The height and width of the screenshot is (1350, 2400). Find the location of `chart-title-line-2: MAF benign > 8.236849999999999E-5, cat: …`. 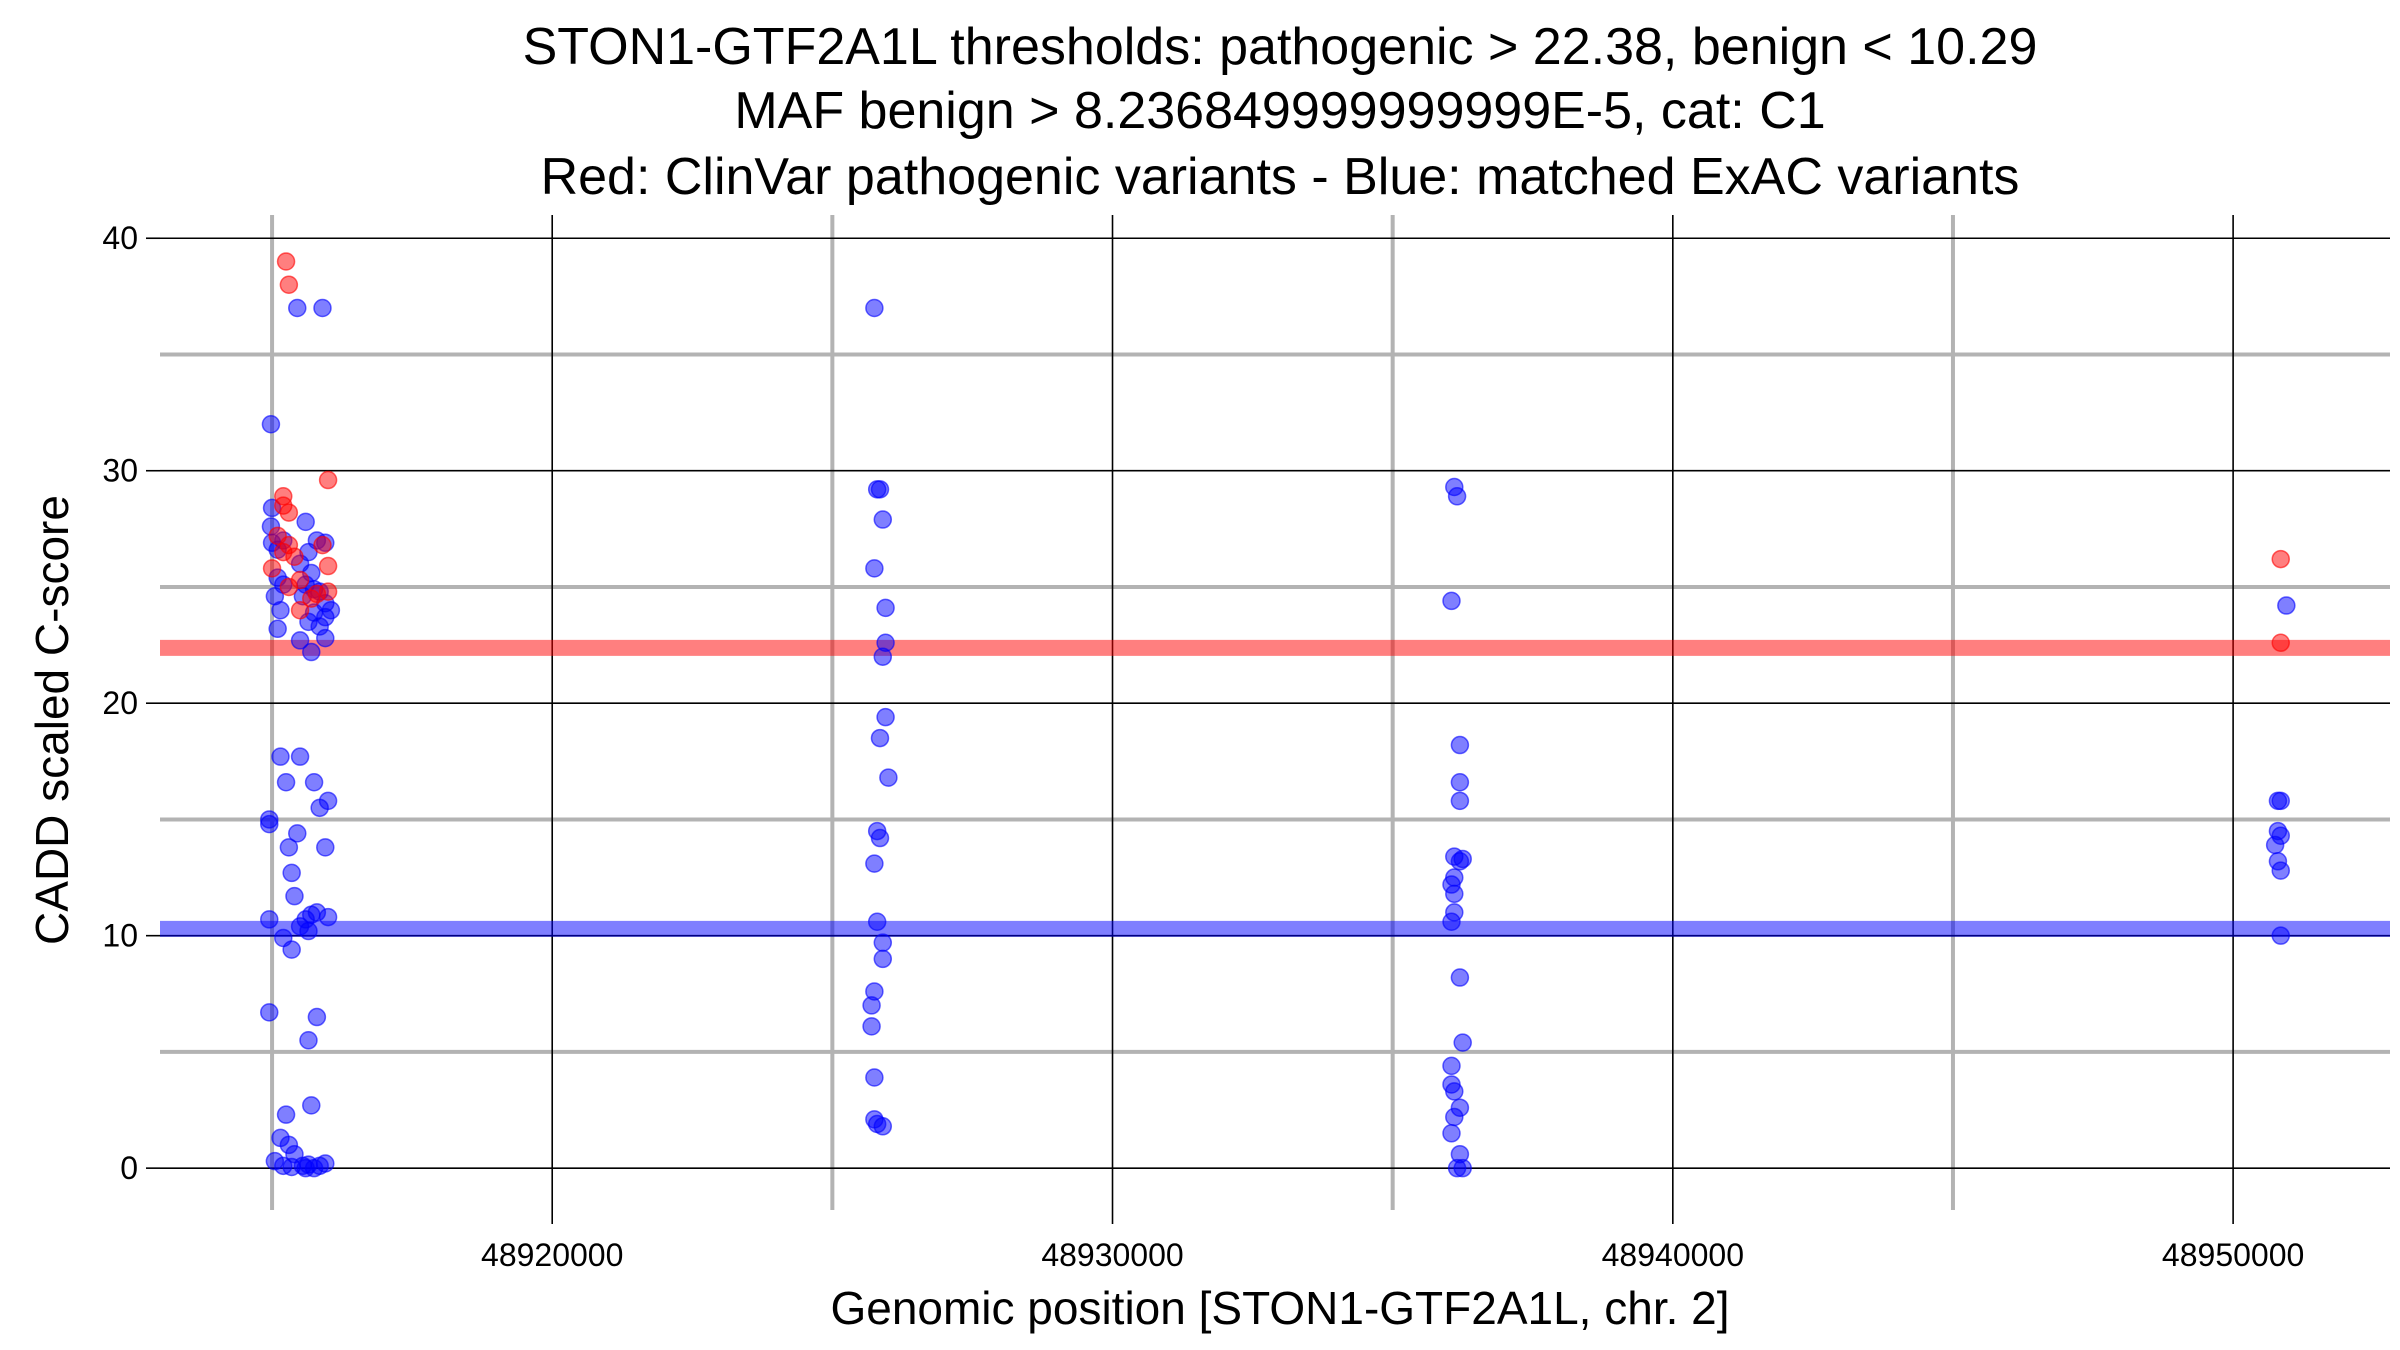

chart-title-line-2: MAF benign > 8.236849999999999E-5, cat: … is located at coordinates (1279, 111).